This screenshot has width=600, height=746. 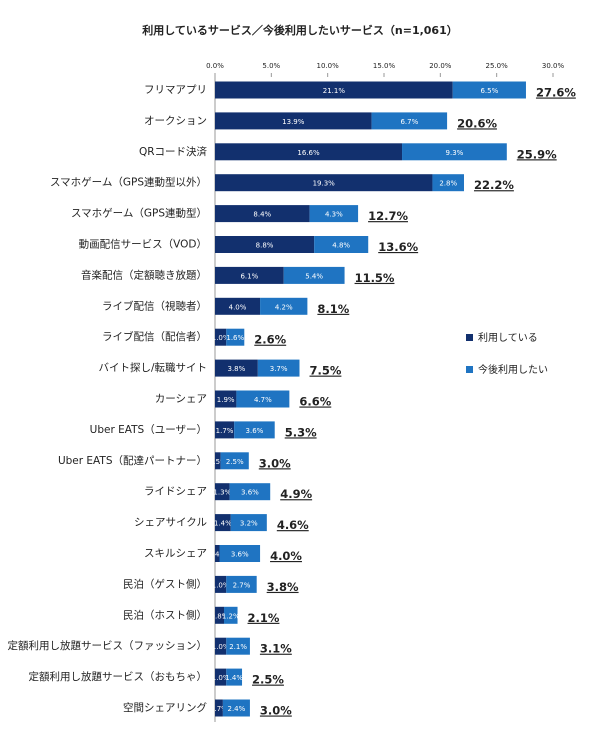 I want to click on value-label: 0.5%, so click(x=218, y=462).